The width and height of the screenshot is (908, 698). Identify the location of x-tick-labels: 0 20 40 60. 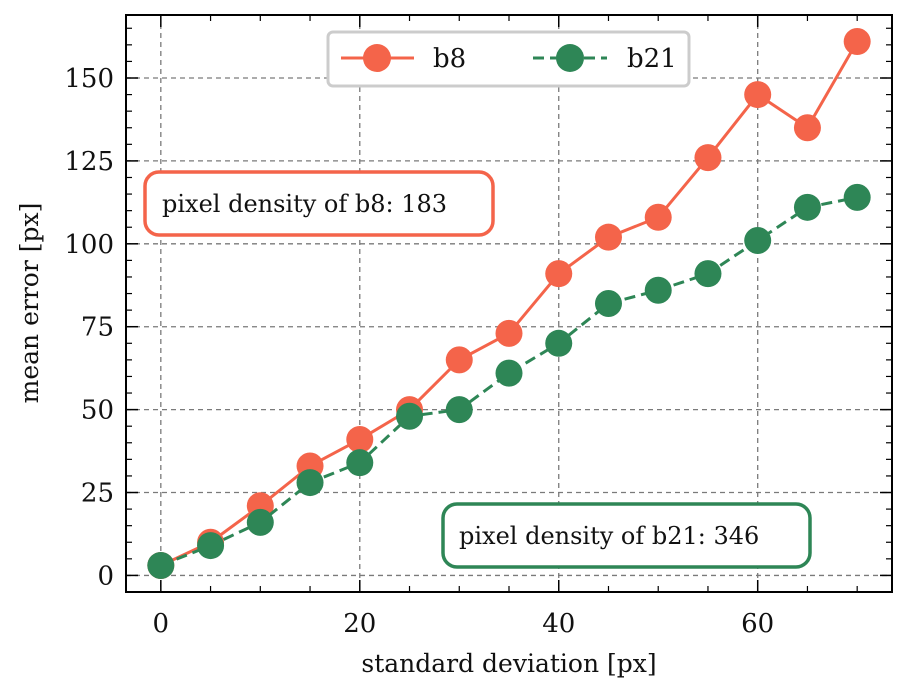
(464, 624).